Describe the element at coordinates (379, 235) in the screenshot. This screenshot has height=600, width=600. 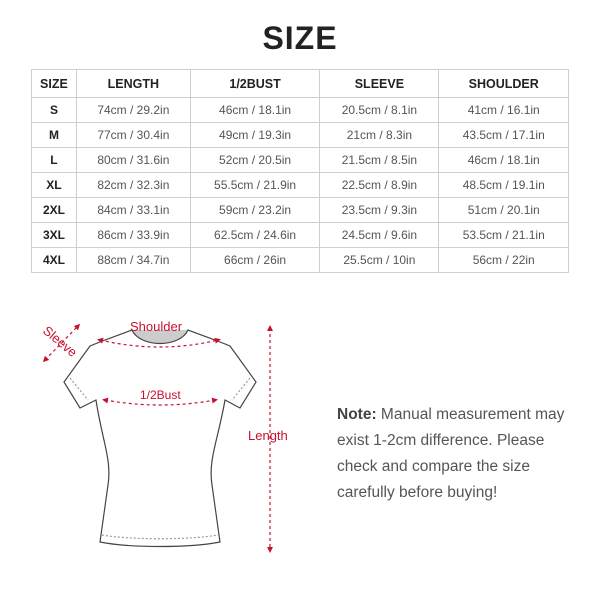
I see `measurement-cell: 24.5cm / 9.6in` at that location.